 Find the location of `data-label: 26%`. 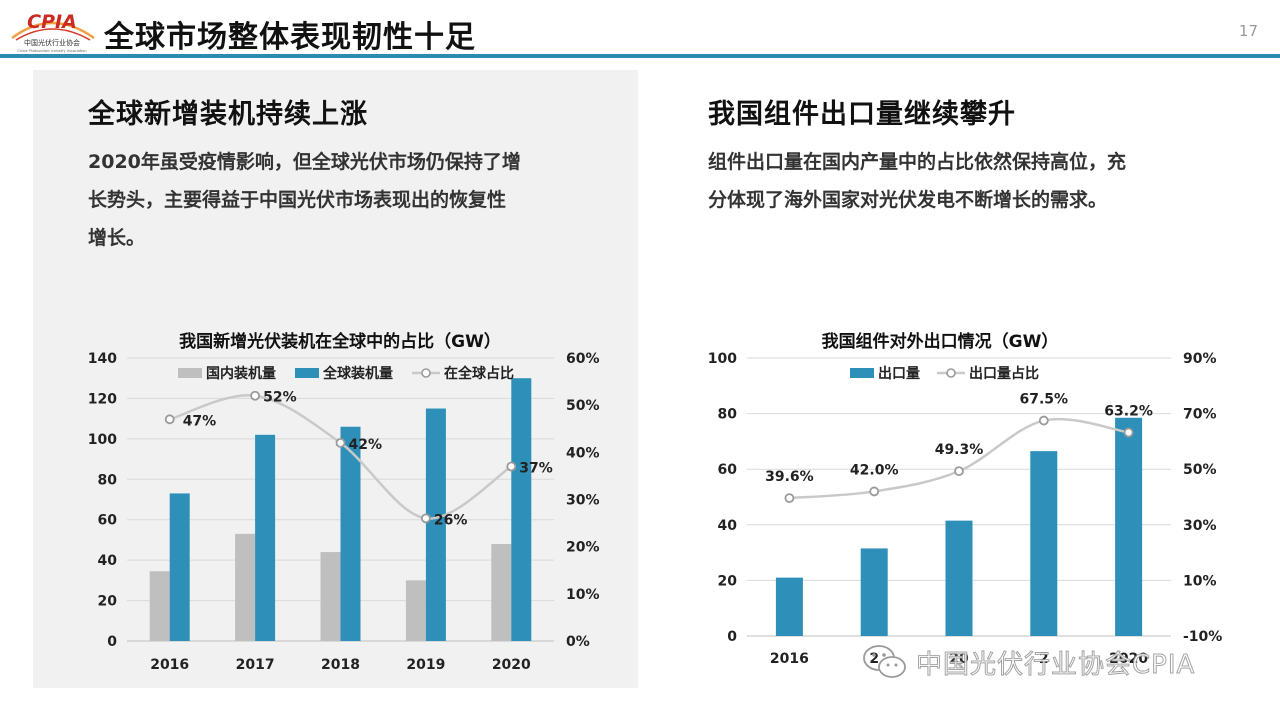

data-label: 26% is located at coordinates (451, 520).